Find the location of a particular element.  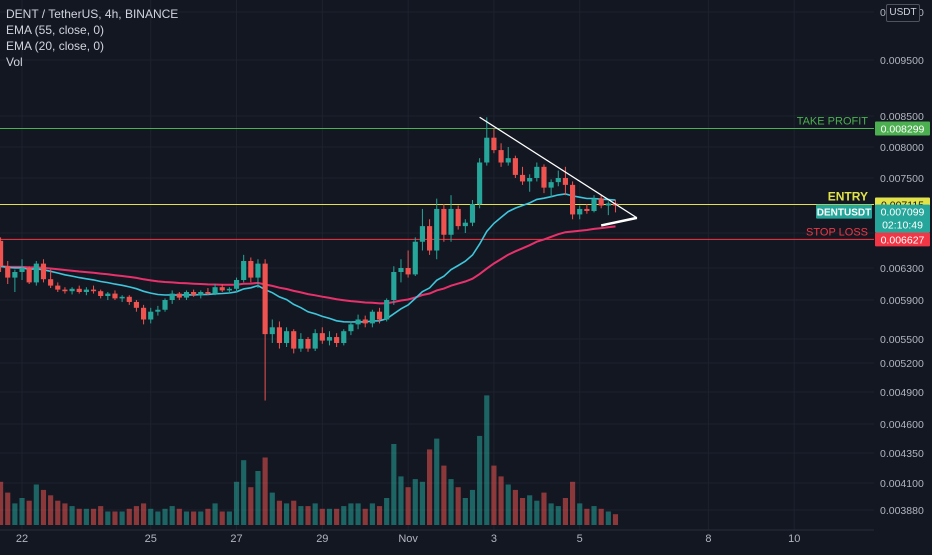

time-axis: 22 25 27 29 Nov 3 5 8 10 is located at coordinates (466, 539).